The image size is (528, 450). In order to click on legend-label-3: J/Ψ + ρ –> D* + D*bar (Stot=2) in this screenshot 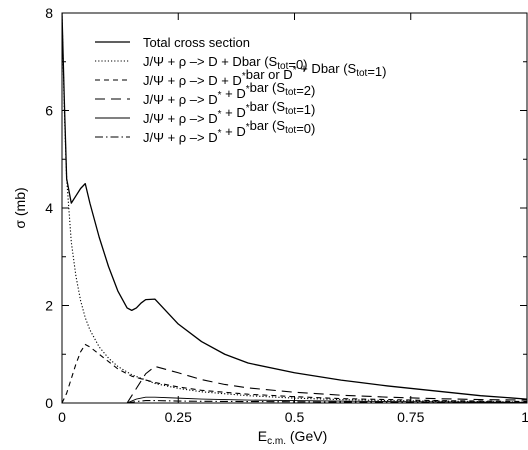, I will do `click(229, 93)`.